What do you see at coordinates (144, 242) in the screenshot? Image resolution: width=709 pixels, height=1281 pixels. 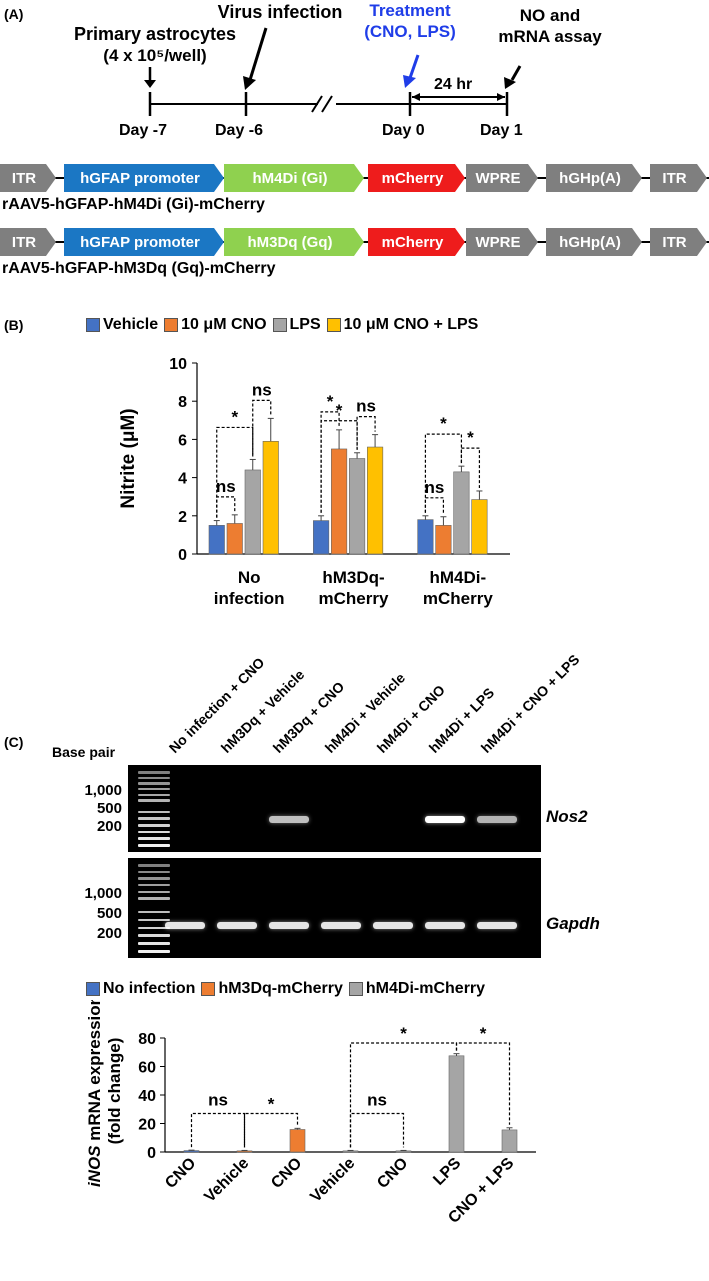 I see `construct-element-hgfap-promoter: hGFAP promoter` at bounding box center [144, 242].